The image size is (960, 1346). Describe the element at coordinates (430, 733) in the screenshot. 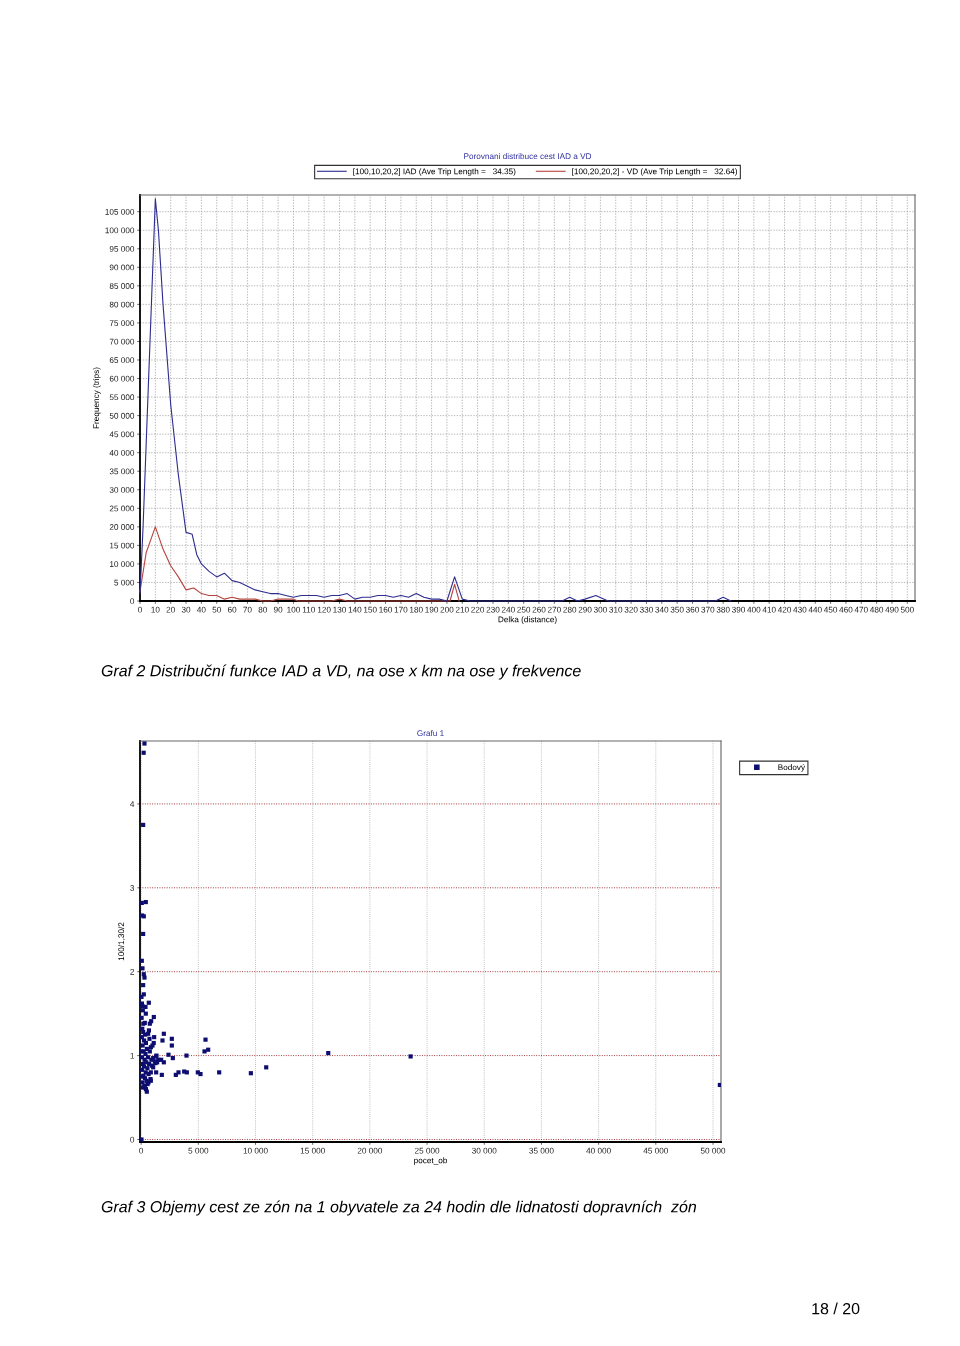

I see `chart-title: Grafu 1` at that location.